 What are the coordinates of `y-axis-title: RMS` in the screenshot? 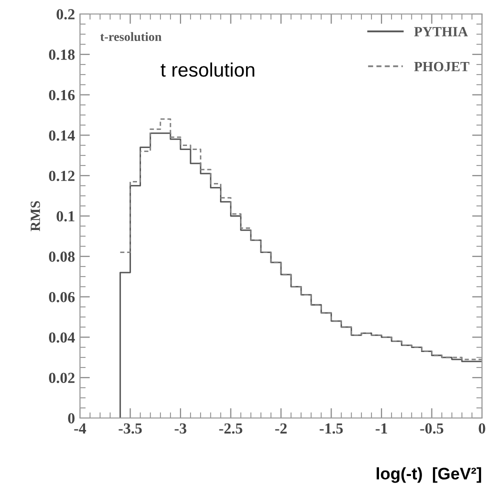 It's located at (35, 216).